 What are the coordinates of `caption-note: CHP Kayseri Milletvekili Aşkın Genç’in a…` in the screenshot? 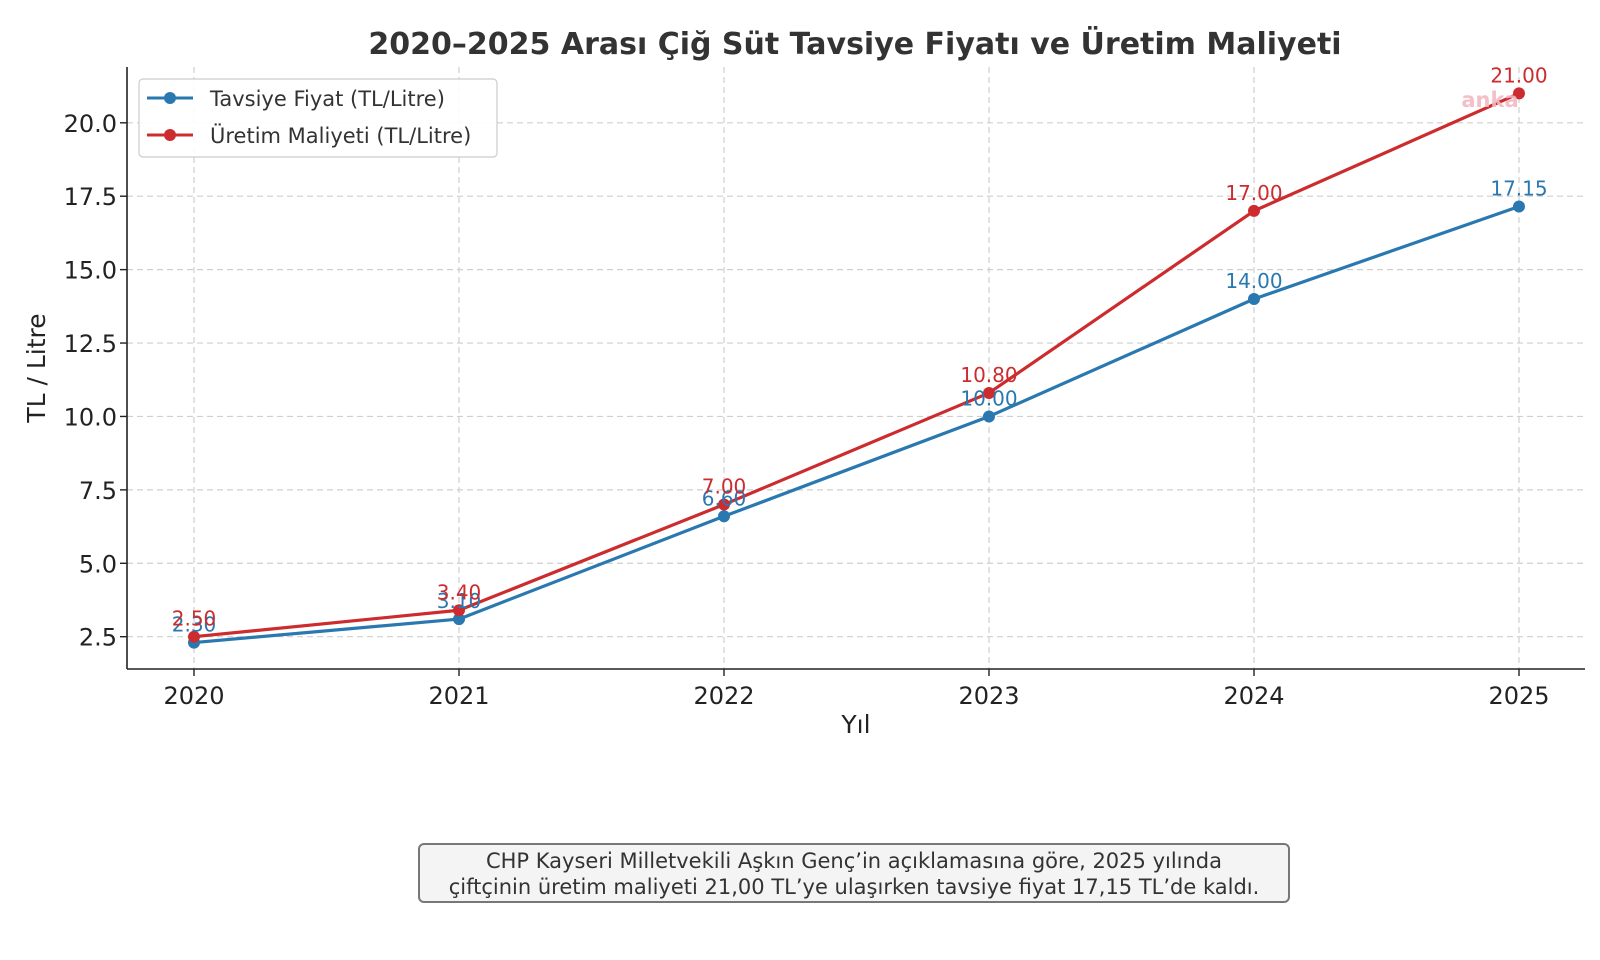 It's located at (854, 873).